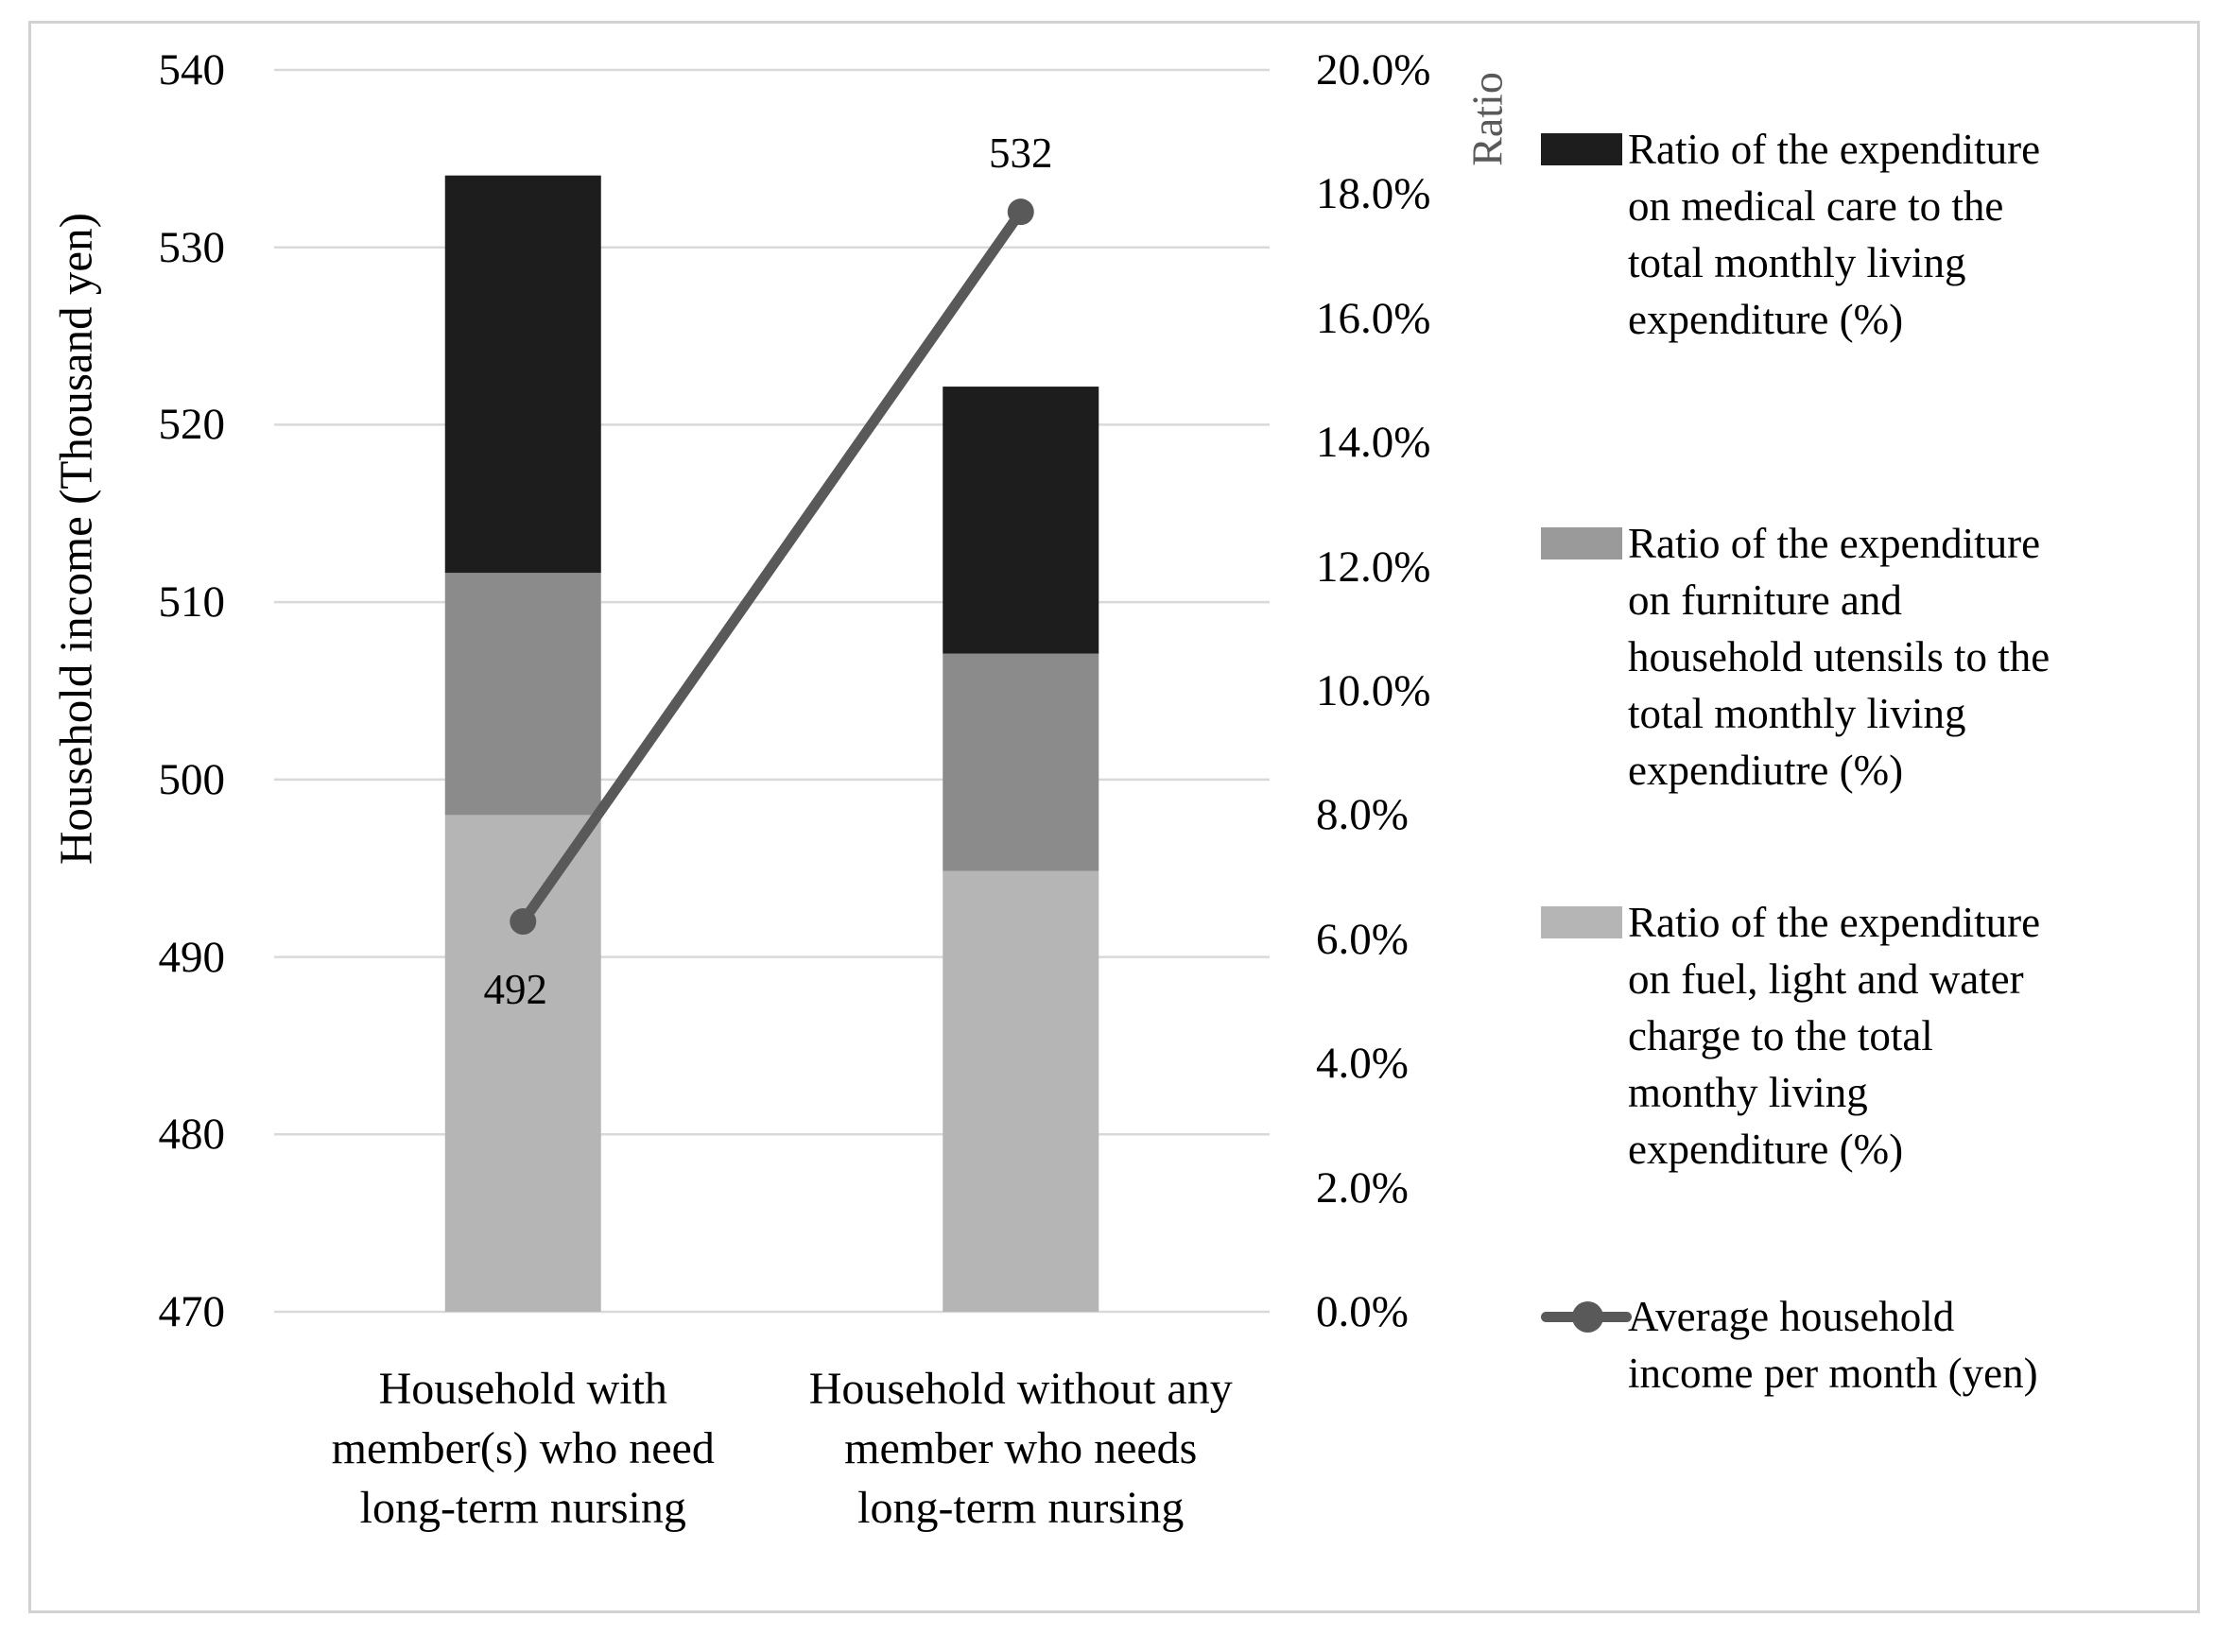 The height and width of the screenshot is (1652, 2232). I want to click on y-axis-tick-label-right: 8.0%, so click(1363, 815).